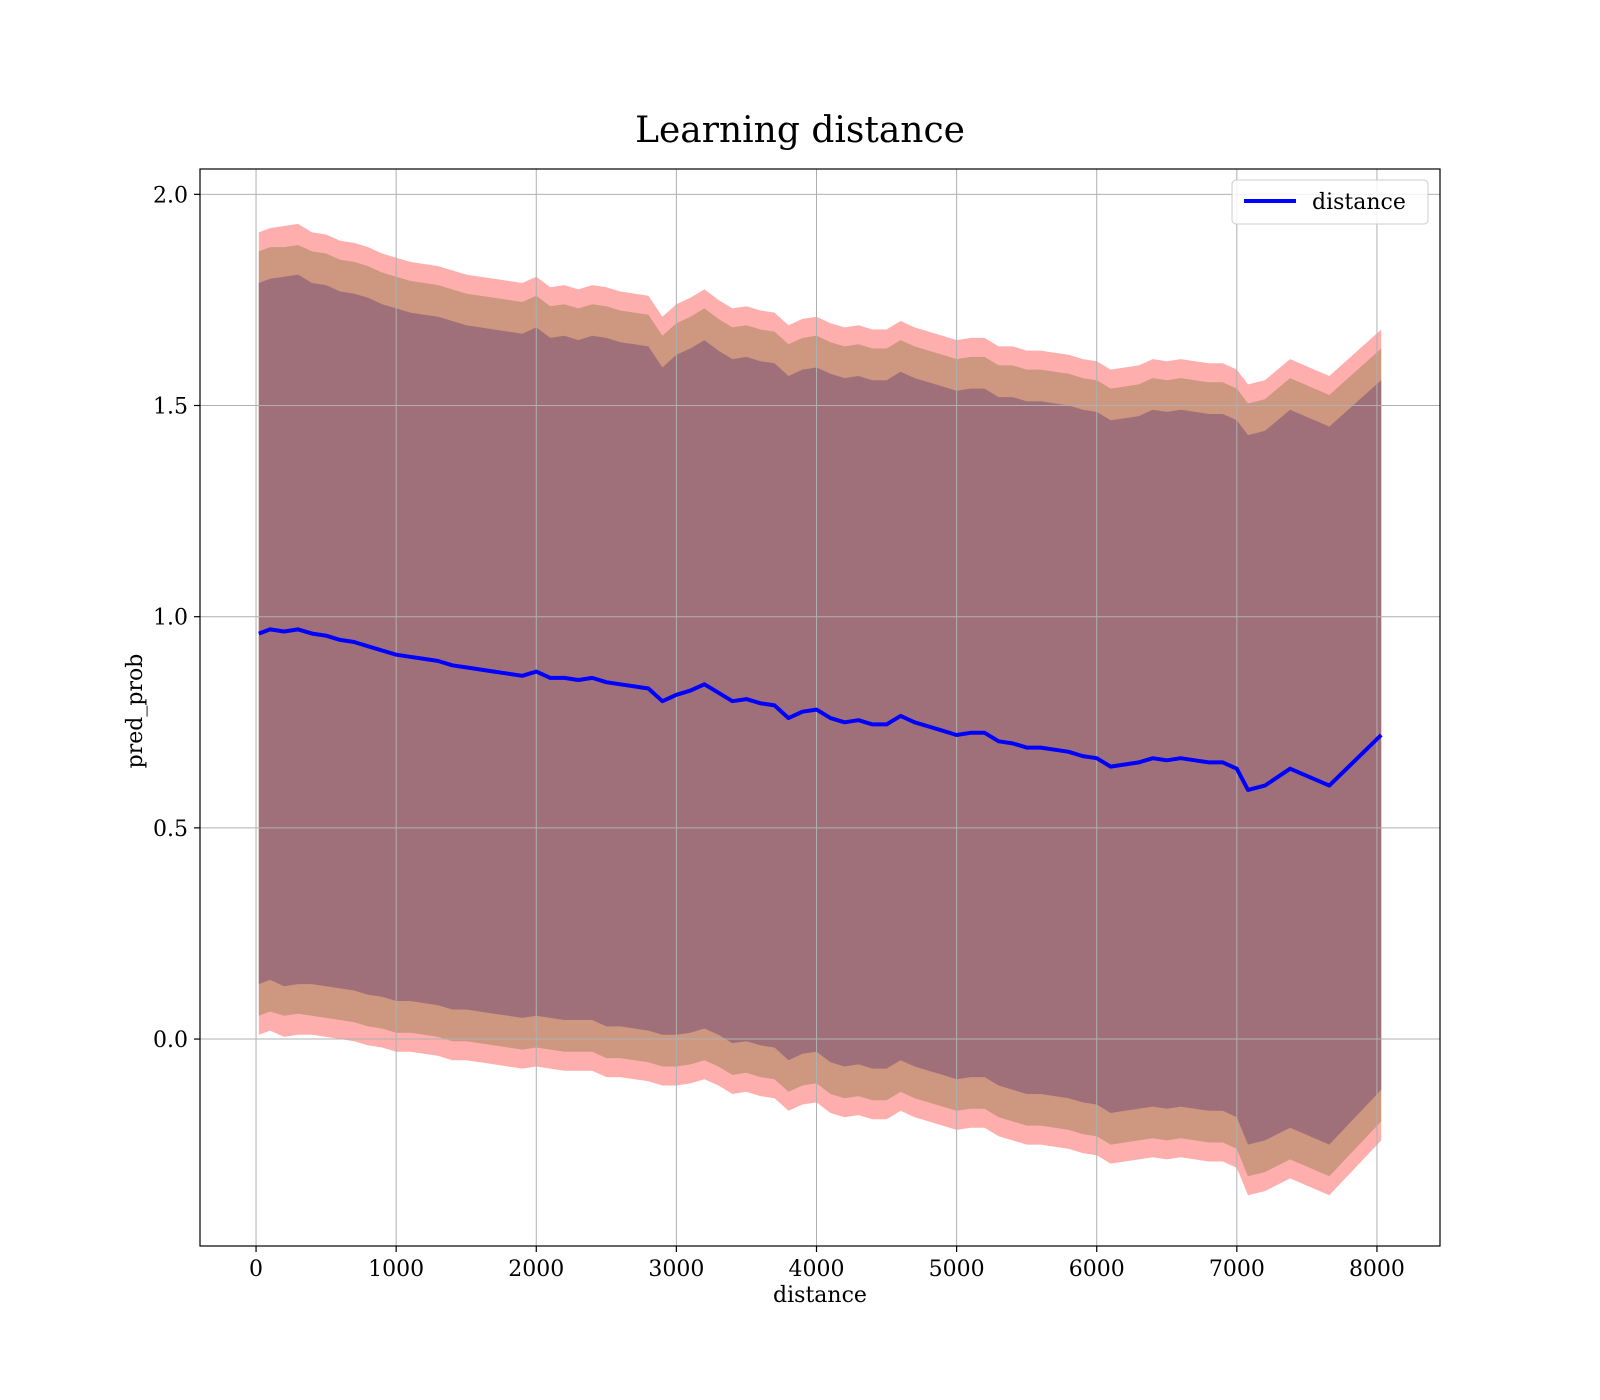 Image resolution: width=1600 pixels, height=1400 pixels. I want to click on y-tick-label-1: 0.5, so click(170, 829).